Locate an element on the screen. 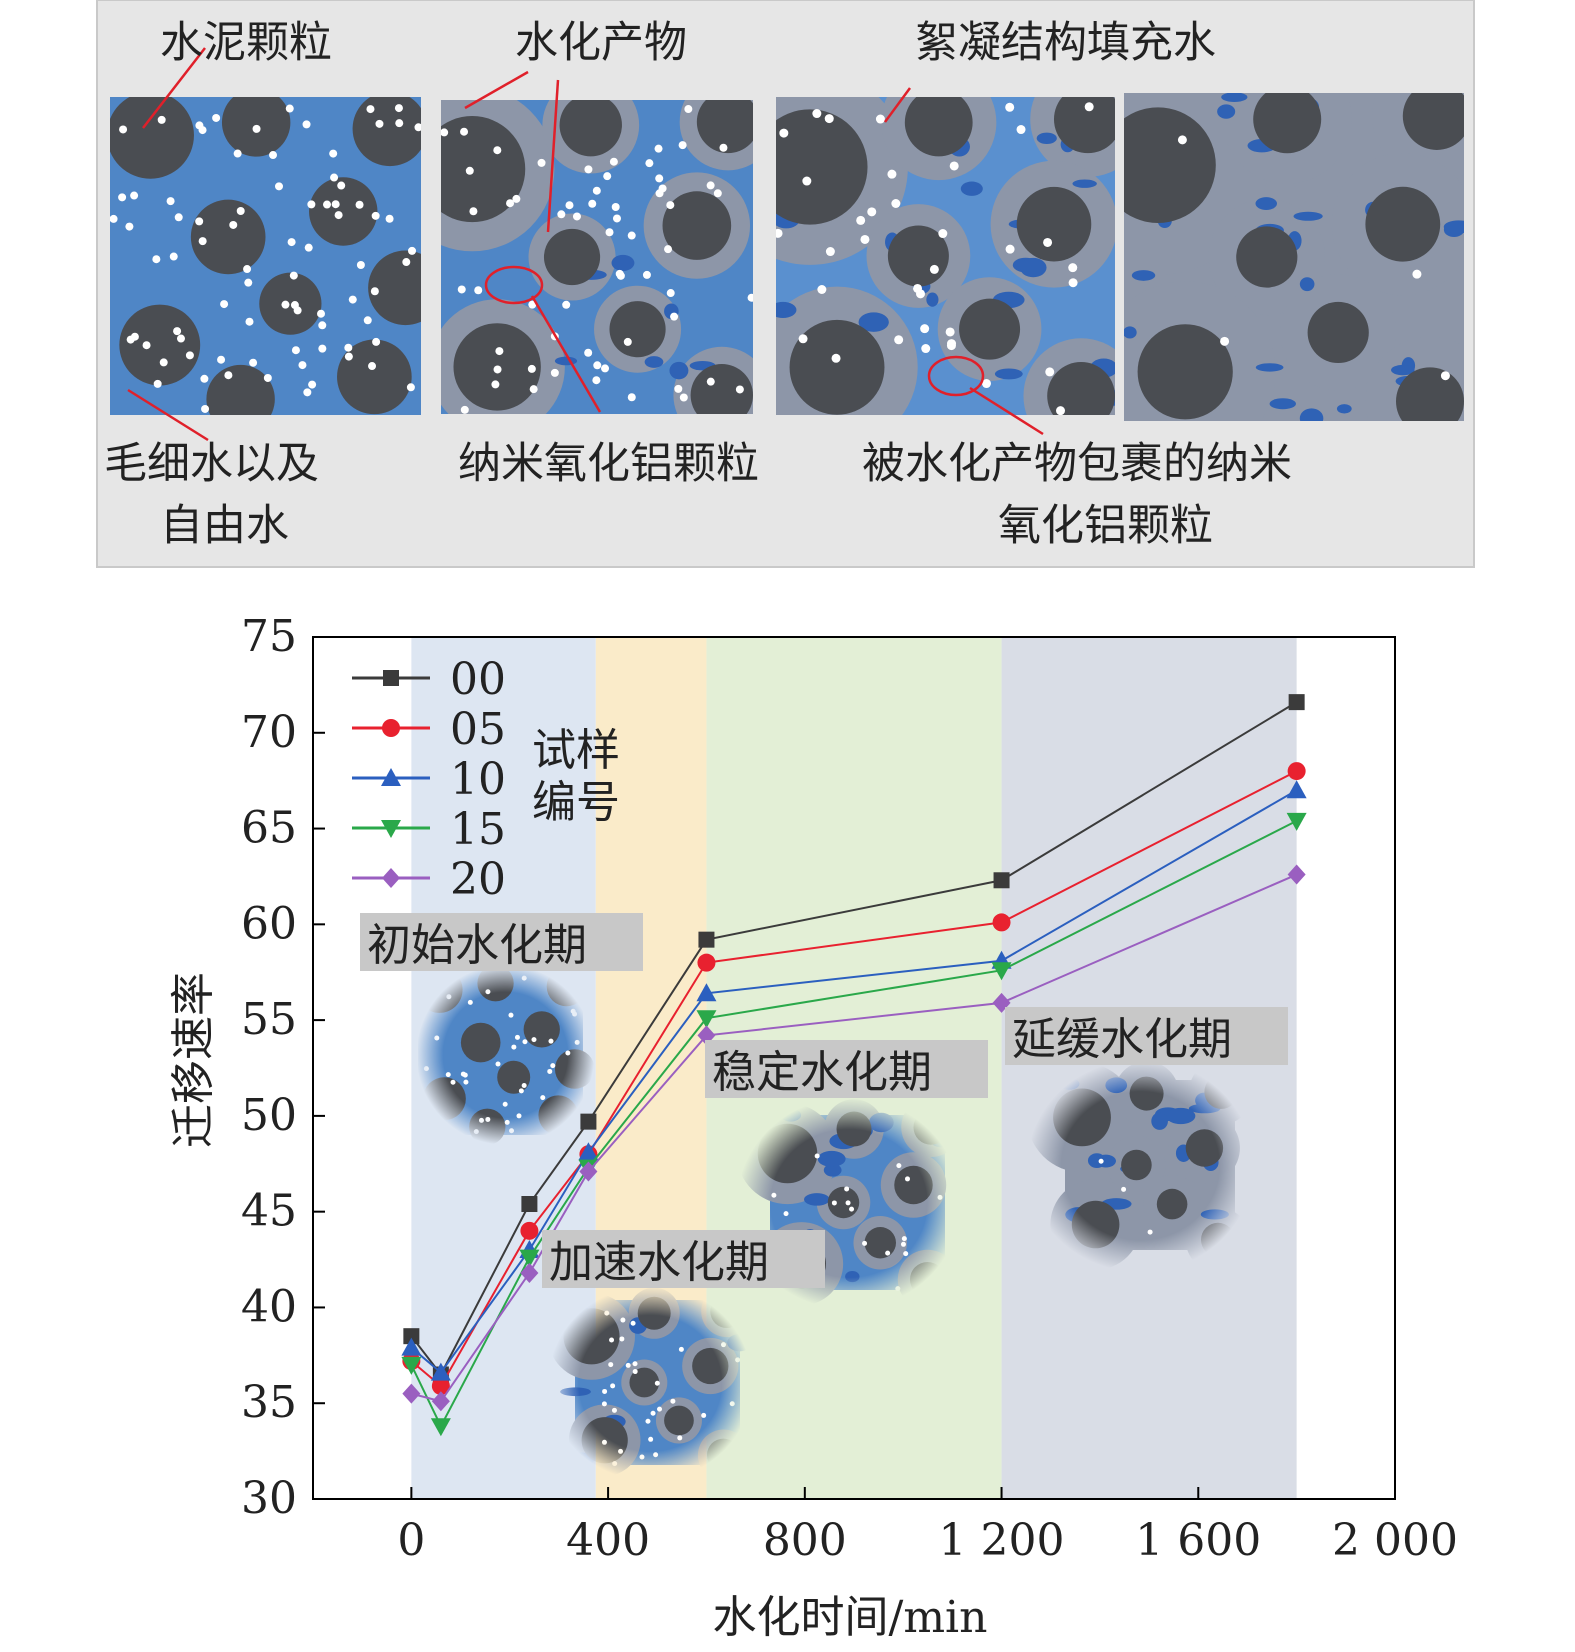 The image size is (1575, 1652). stage-label-initial: 初始水化期 is located at coordinates (501, 942).